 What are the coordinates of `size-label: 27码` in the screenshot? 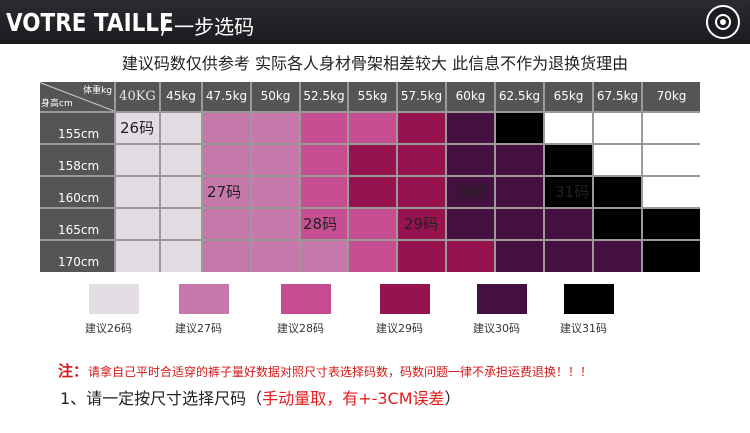 It's located at (224, 192).